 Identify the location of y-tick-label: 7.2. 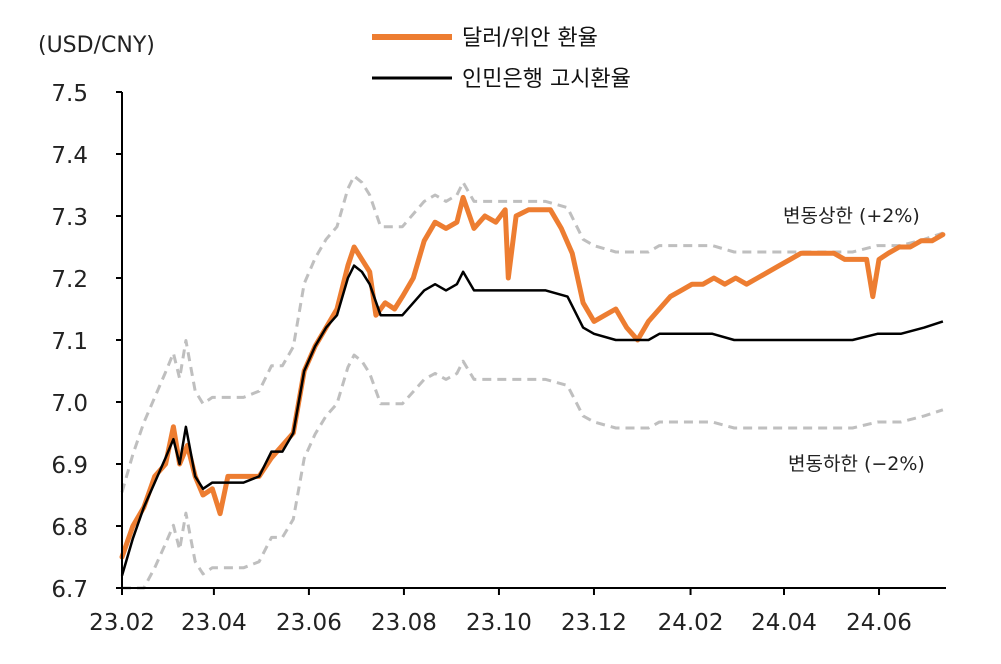
(69, 280).